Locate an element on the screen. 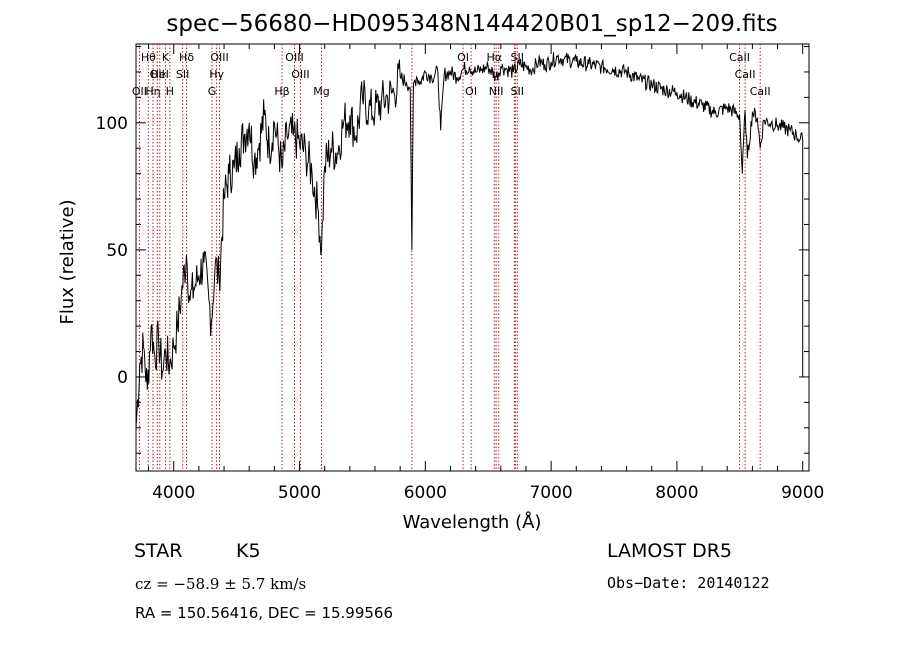  x-tick-label: 9000 is located at coordinates (802, 493).